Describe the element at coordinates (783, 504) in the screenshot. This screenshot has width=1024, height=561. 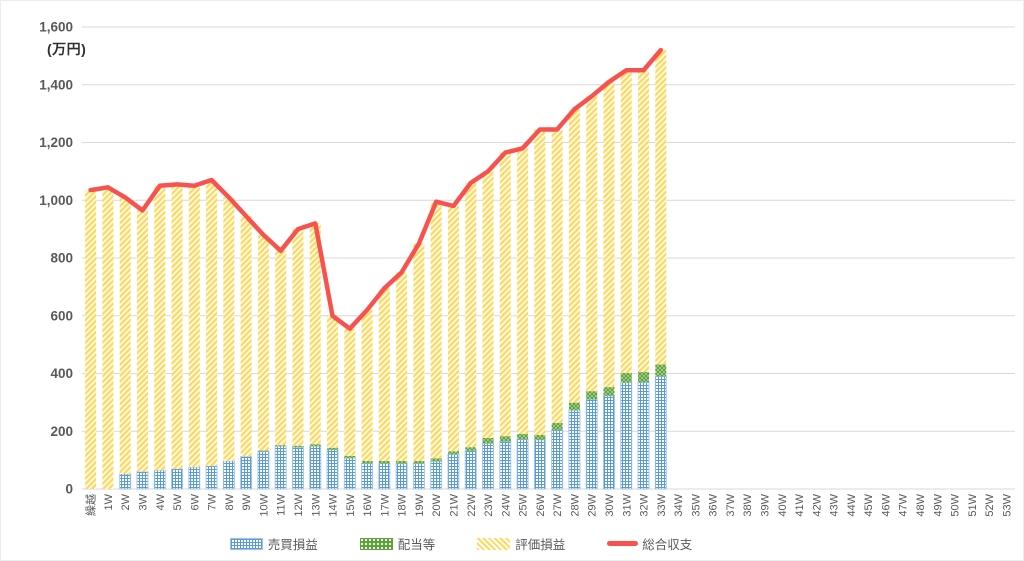
I see `x-tick-label: 40W` at that location.